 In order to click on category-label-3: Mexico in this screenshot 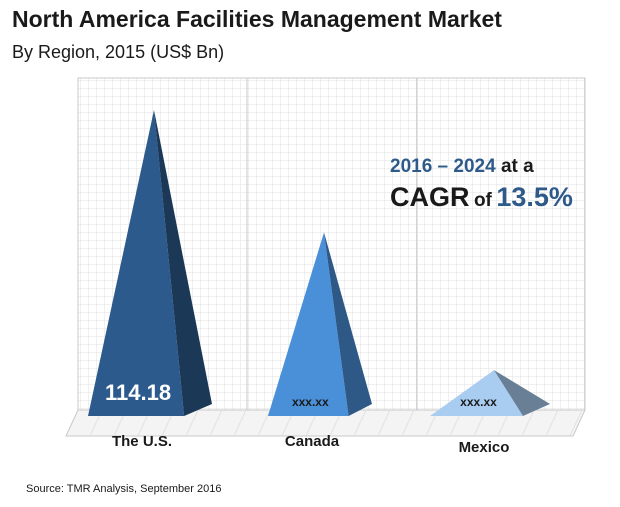, I will do `click(484, 447)`.